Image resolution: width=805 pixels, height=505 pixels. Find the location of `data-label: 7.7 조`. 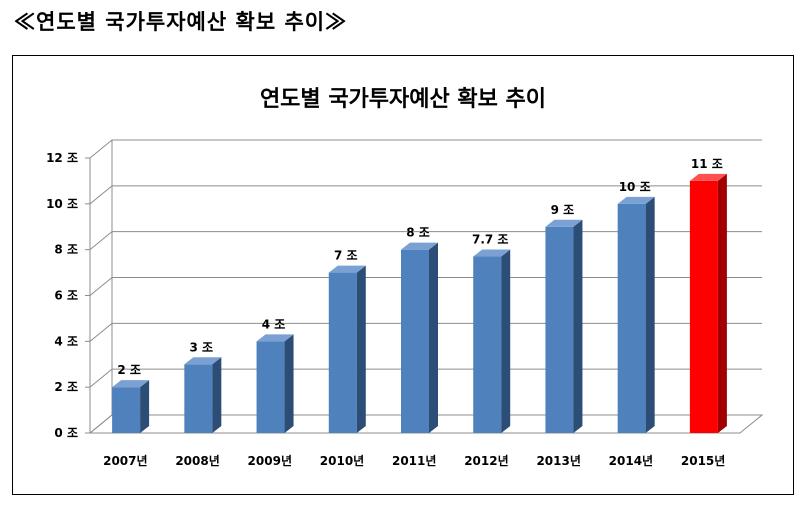

data-label: 7.7 조 is located at coordinates (490, 240).